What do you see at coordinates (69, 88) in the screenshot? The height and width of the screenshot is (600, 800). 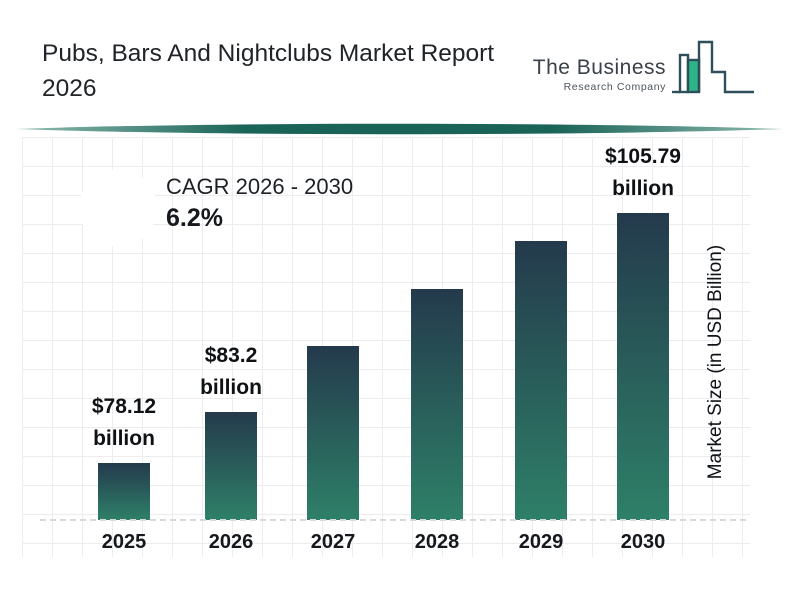 I see `page-title-line2: 2026` at bounding box center [69, 88].